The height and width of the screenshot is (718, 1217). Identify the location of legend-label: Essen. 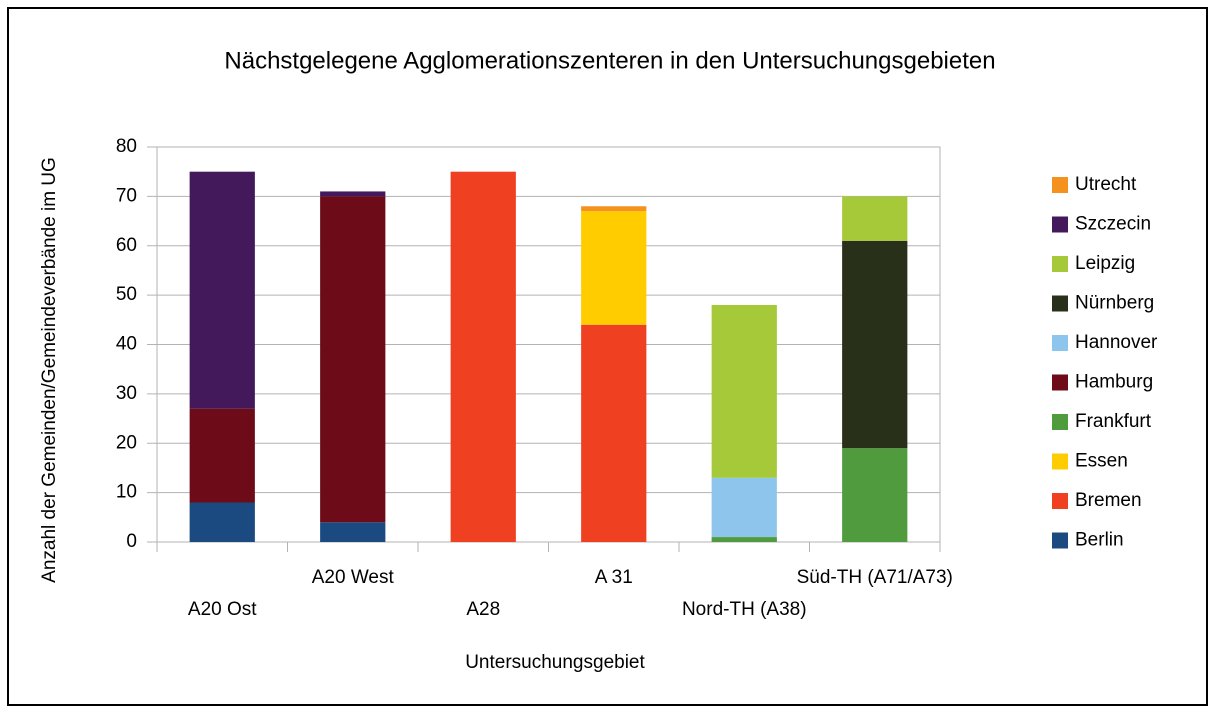
(1101, 461).